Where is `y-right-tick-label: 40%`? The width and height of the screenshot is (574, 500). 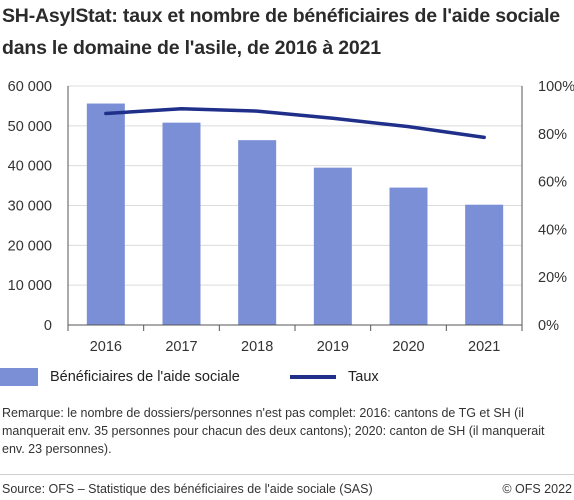 y-right-tick-label: 40% is located at coordinates (552, 230).